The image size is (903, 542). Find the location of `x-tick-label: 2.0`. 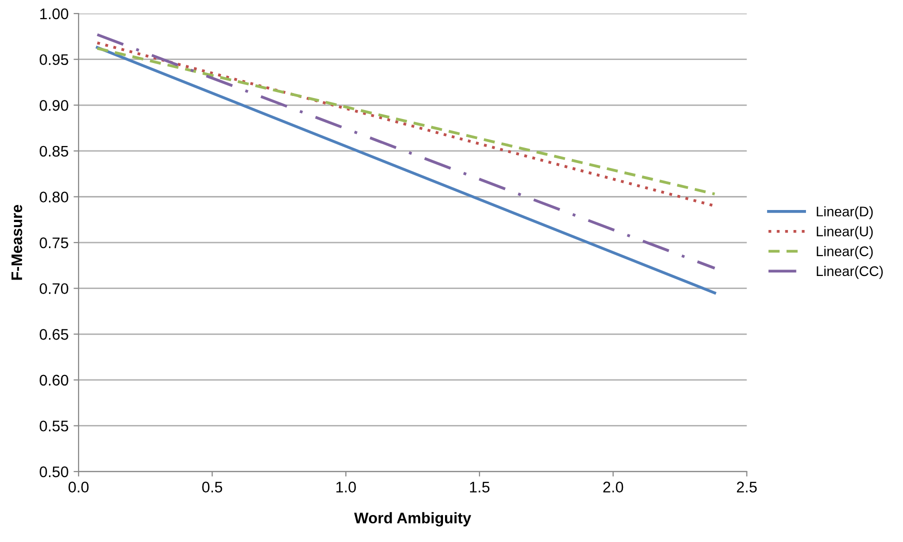

x-tick-label: 2.0 is located at coordinates (613, 487).